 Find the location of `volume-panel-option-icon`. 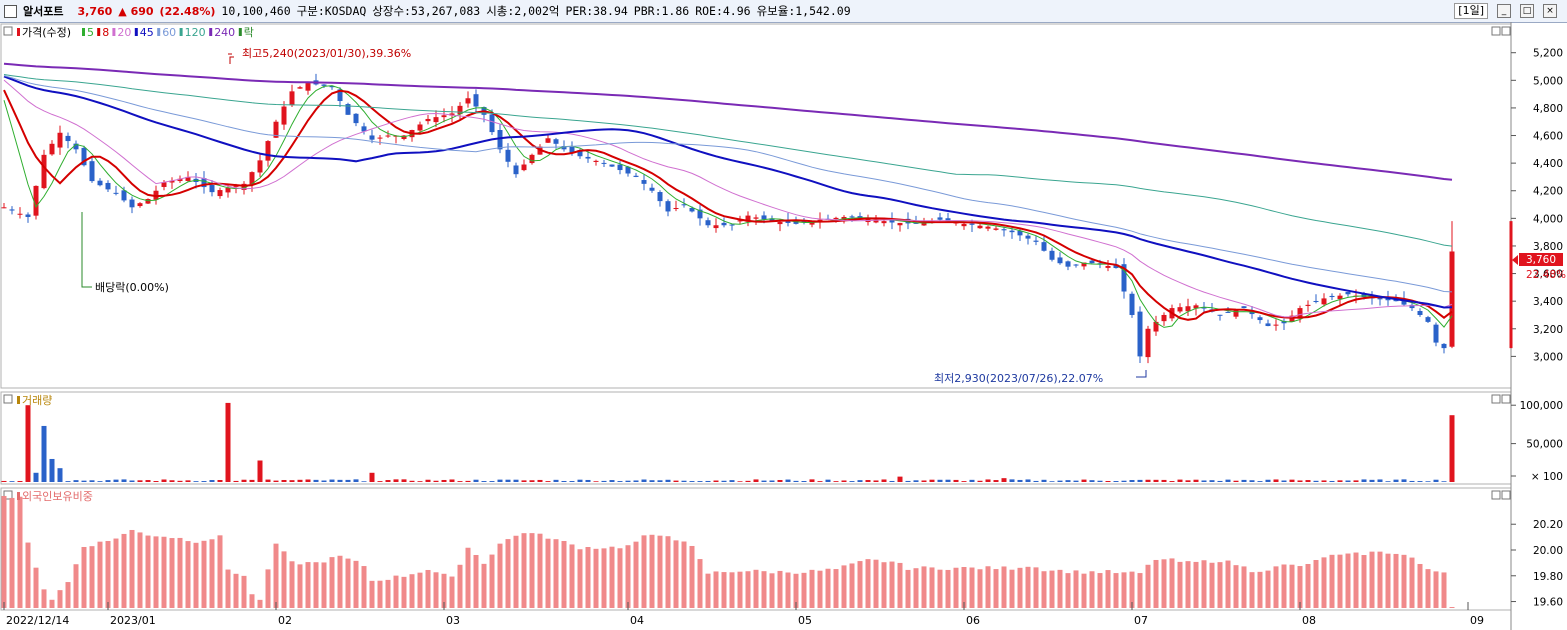

volume-panel-option-icon is located at coordinates (8, 399).